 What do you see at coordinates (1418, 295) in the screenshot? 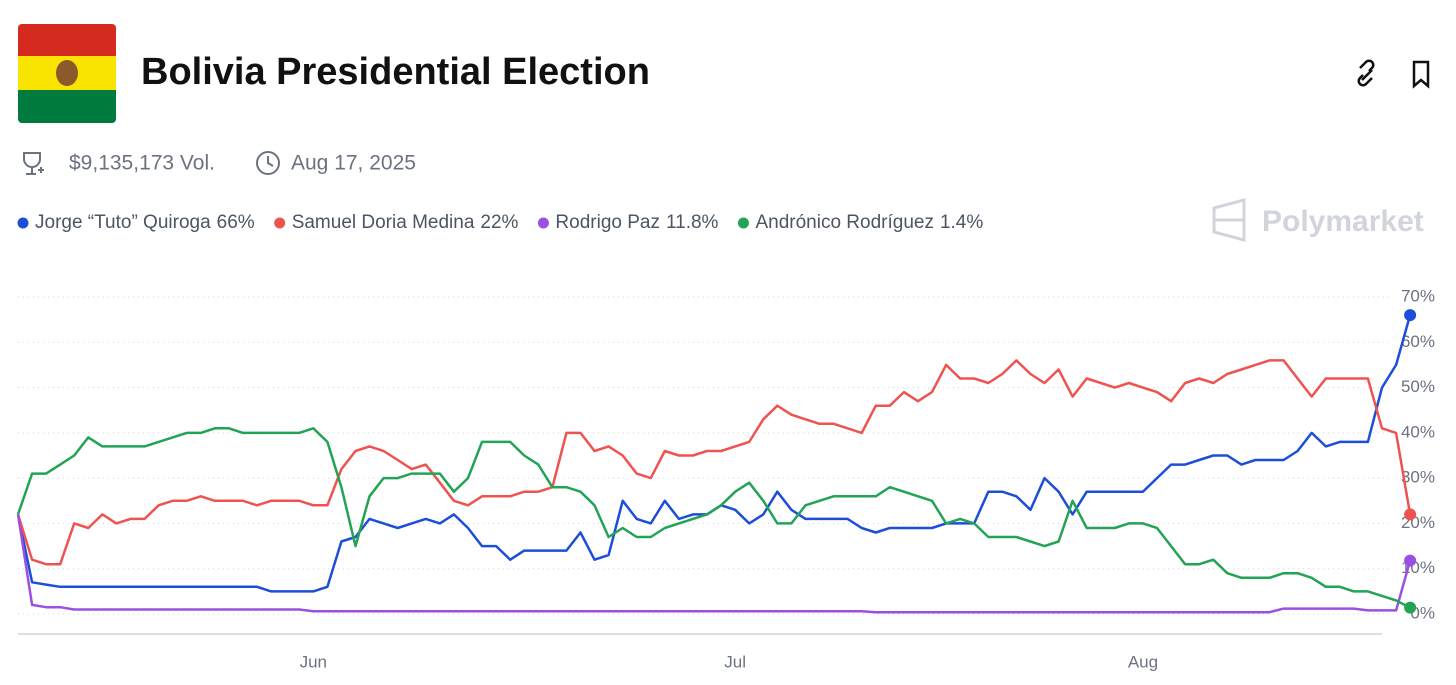
I see `y-tick-label: 70%` at bounding box center [1418, 295].